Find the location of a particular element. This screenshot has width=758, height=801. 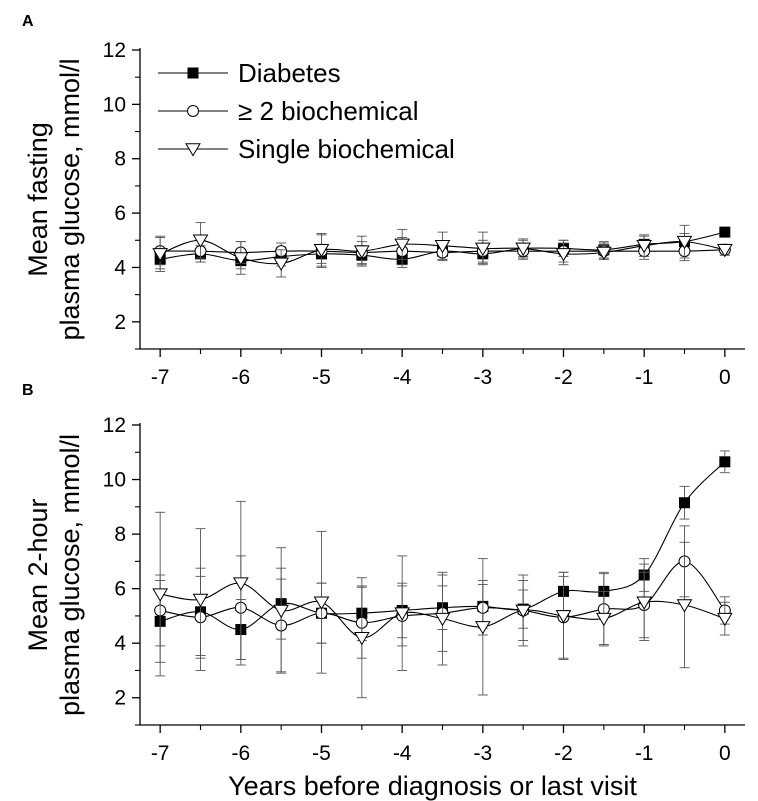

y-axis-title-line: Mean fasting is located at coordinates (38, 199).